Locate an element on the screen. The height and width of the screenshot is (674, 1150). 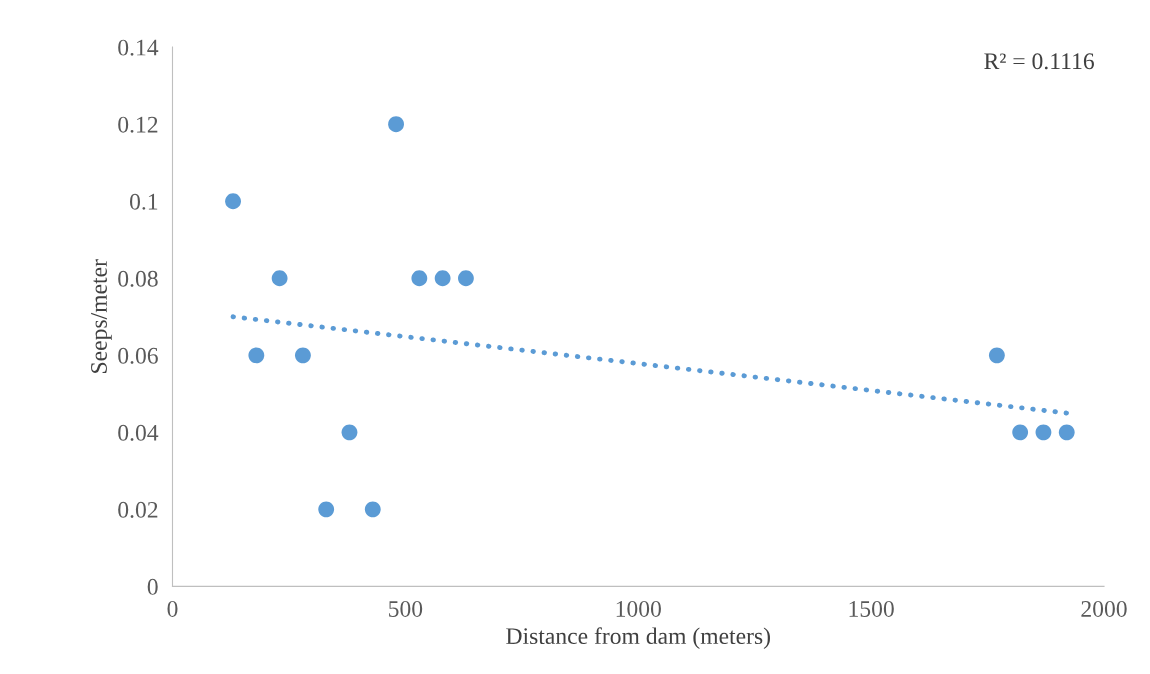
y-tick-label: 0 is located at coordinates (152, 586).